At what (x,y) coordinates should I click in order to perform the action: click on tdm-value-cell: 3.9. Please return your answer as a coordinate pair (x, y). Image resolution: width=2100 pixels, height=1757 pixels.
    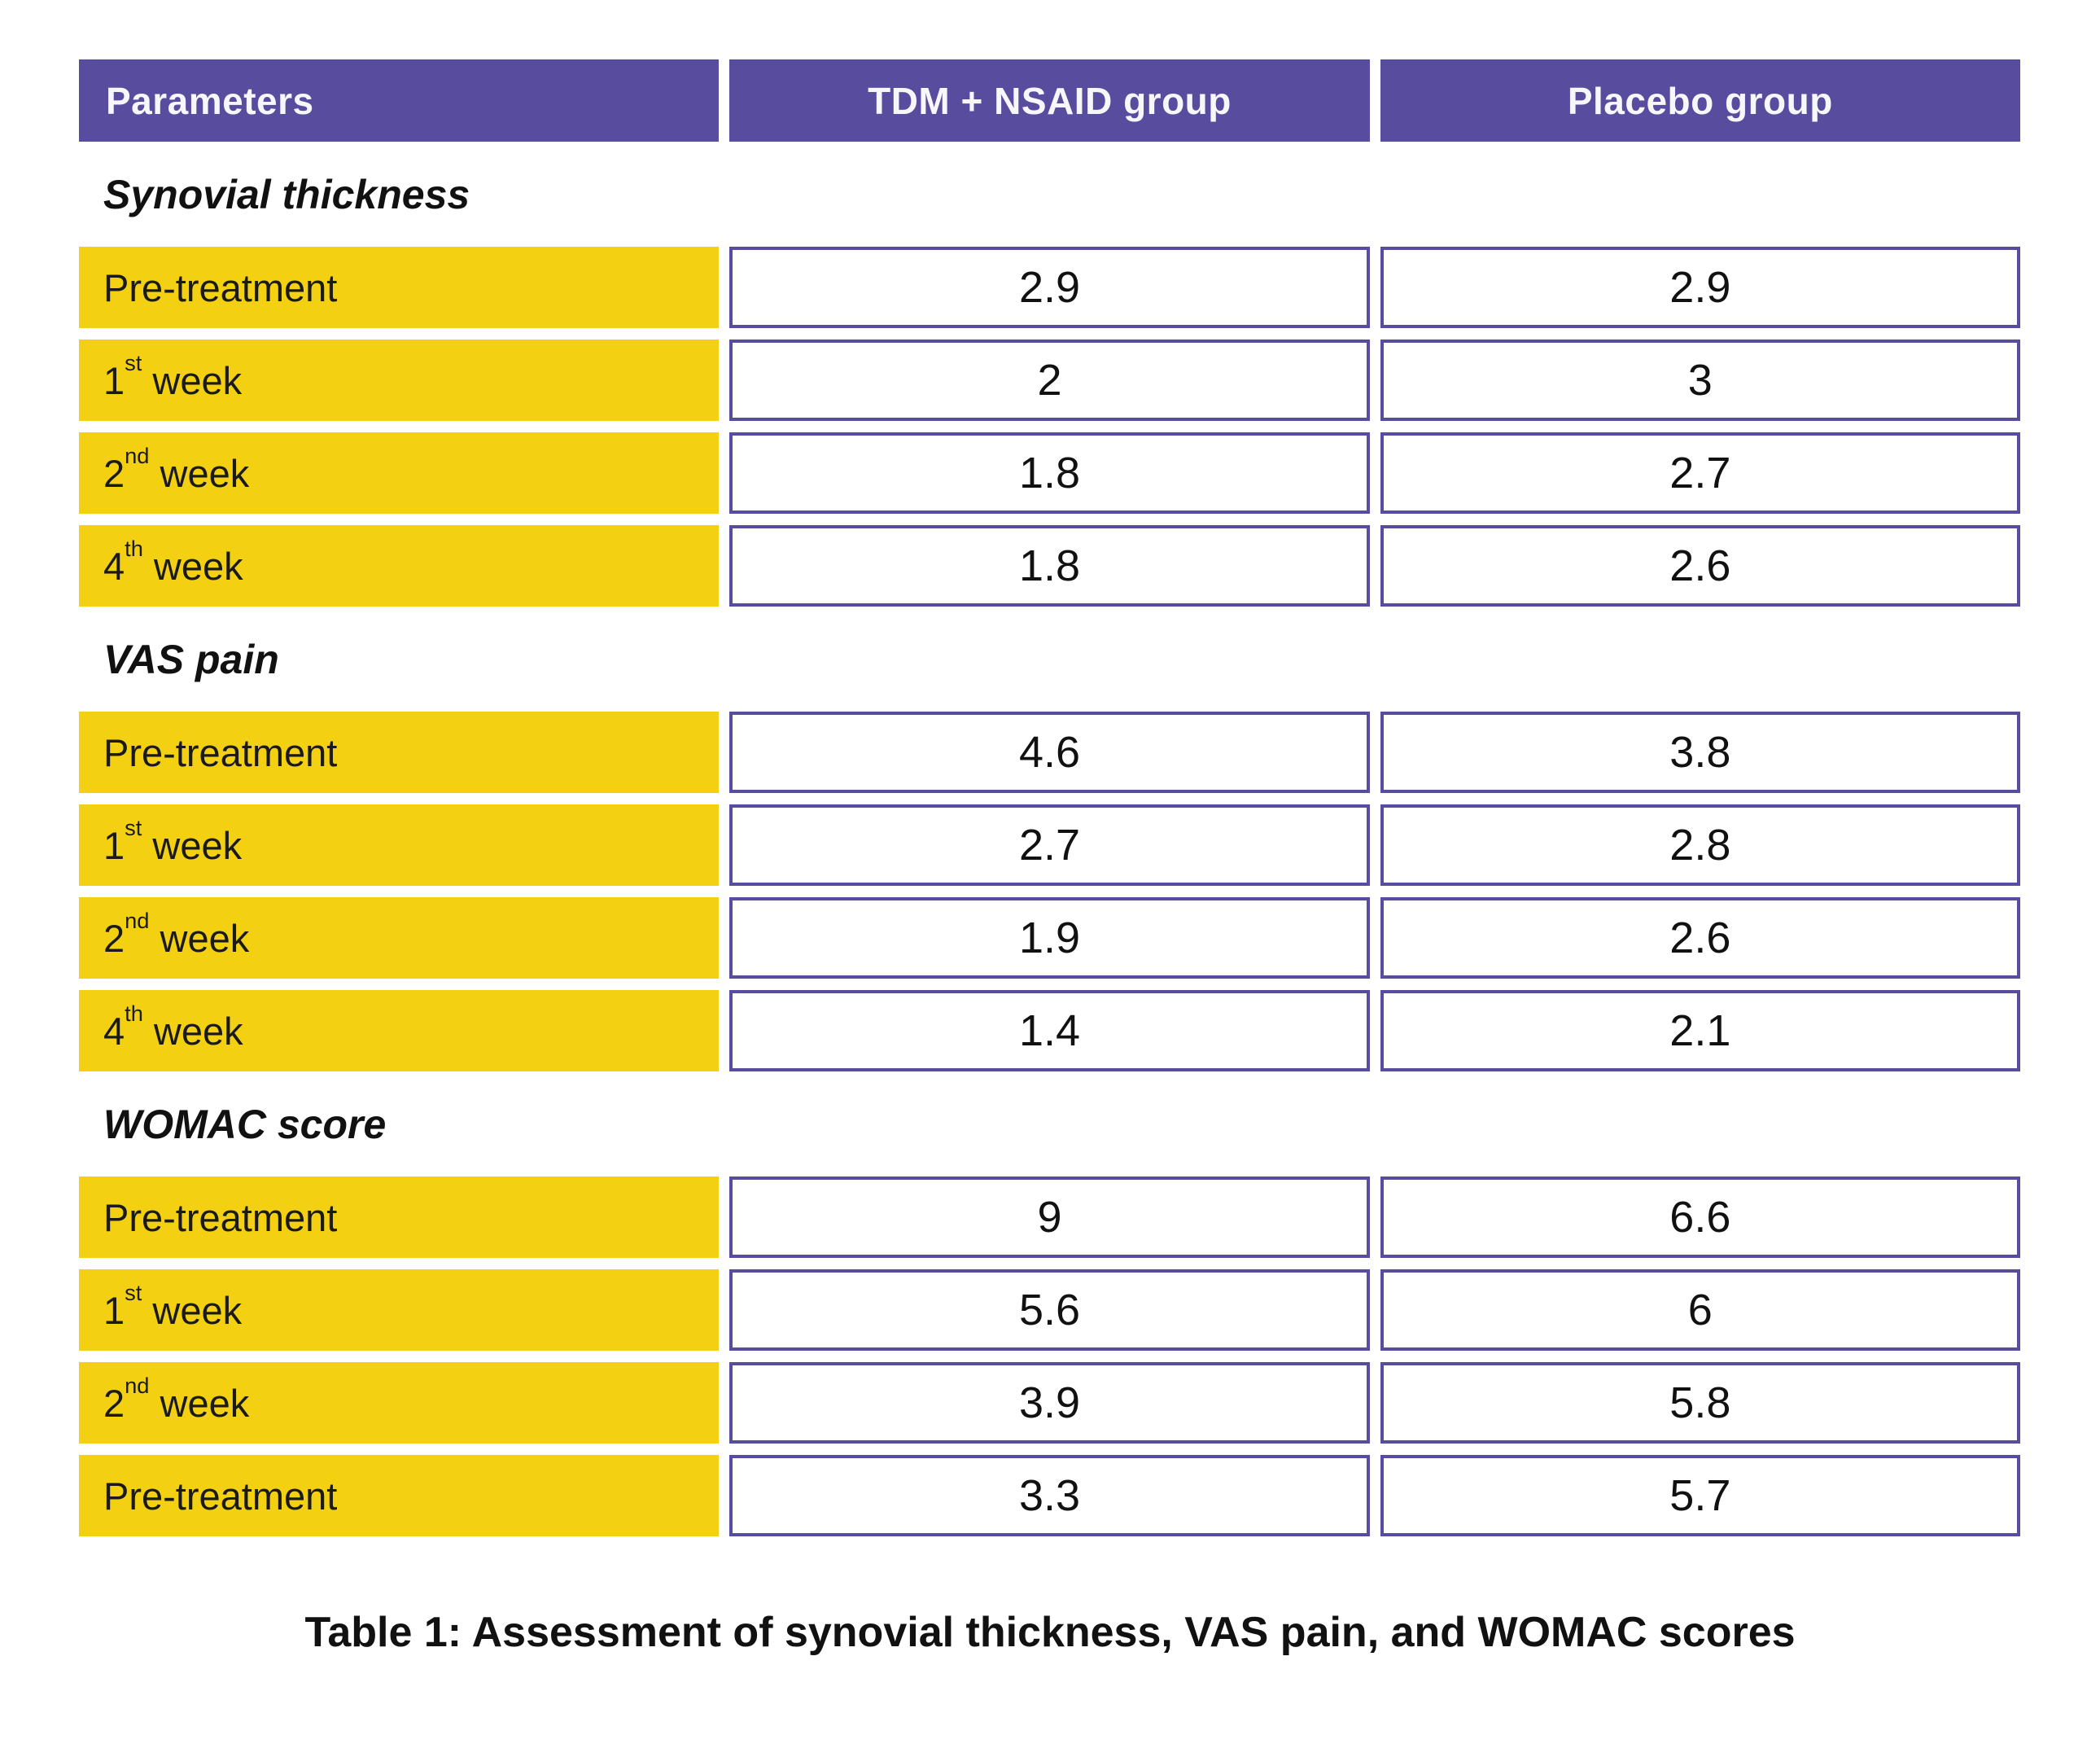
    Looking at the image, I should click on (1049, 1403).